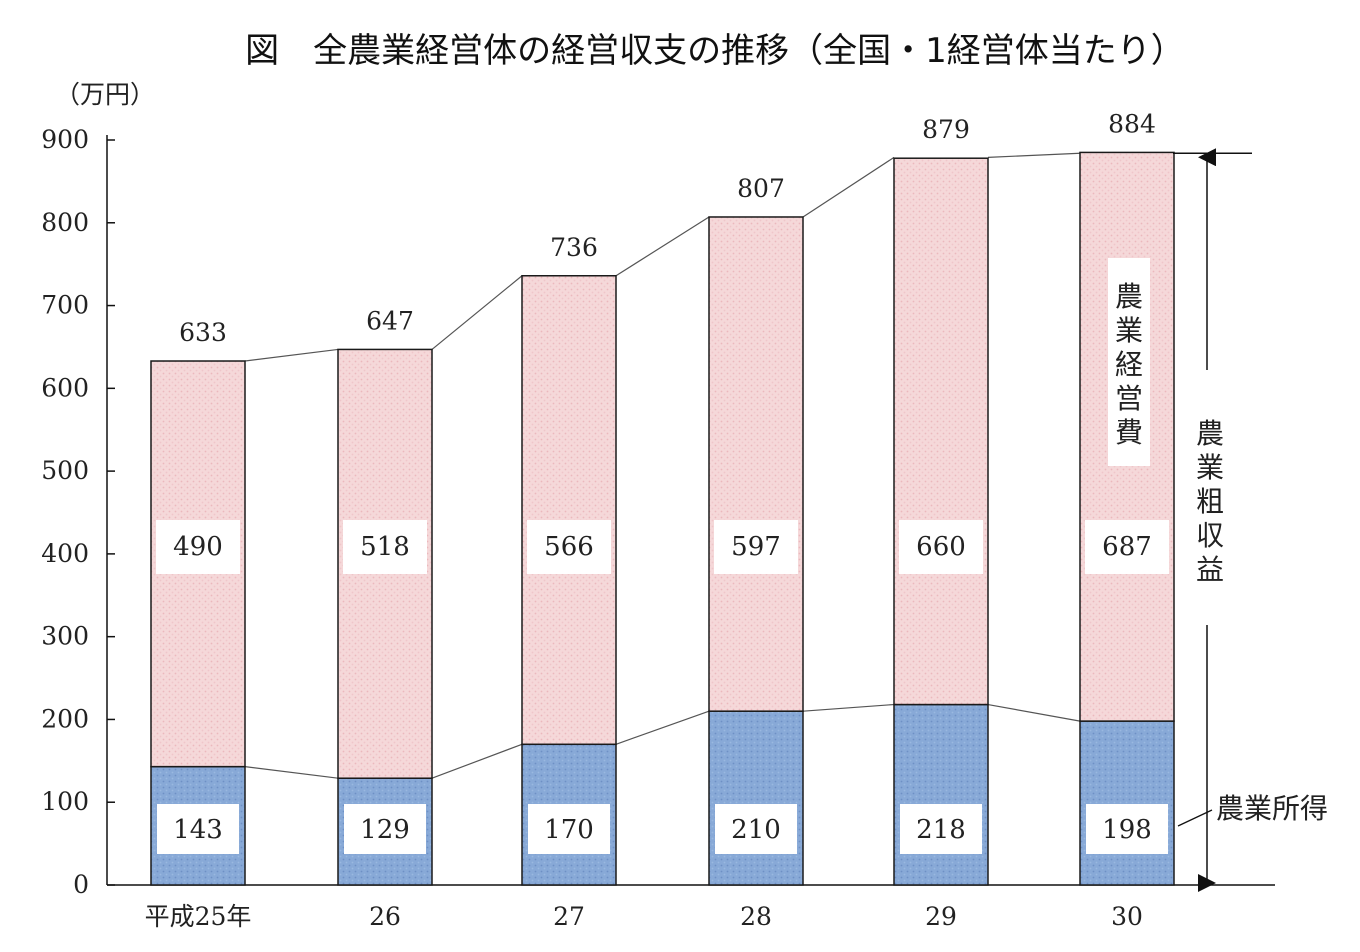 The image size is (1360, 952). I want to click on y-tick-label: 200, so click(65, 718).